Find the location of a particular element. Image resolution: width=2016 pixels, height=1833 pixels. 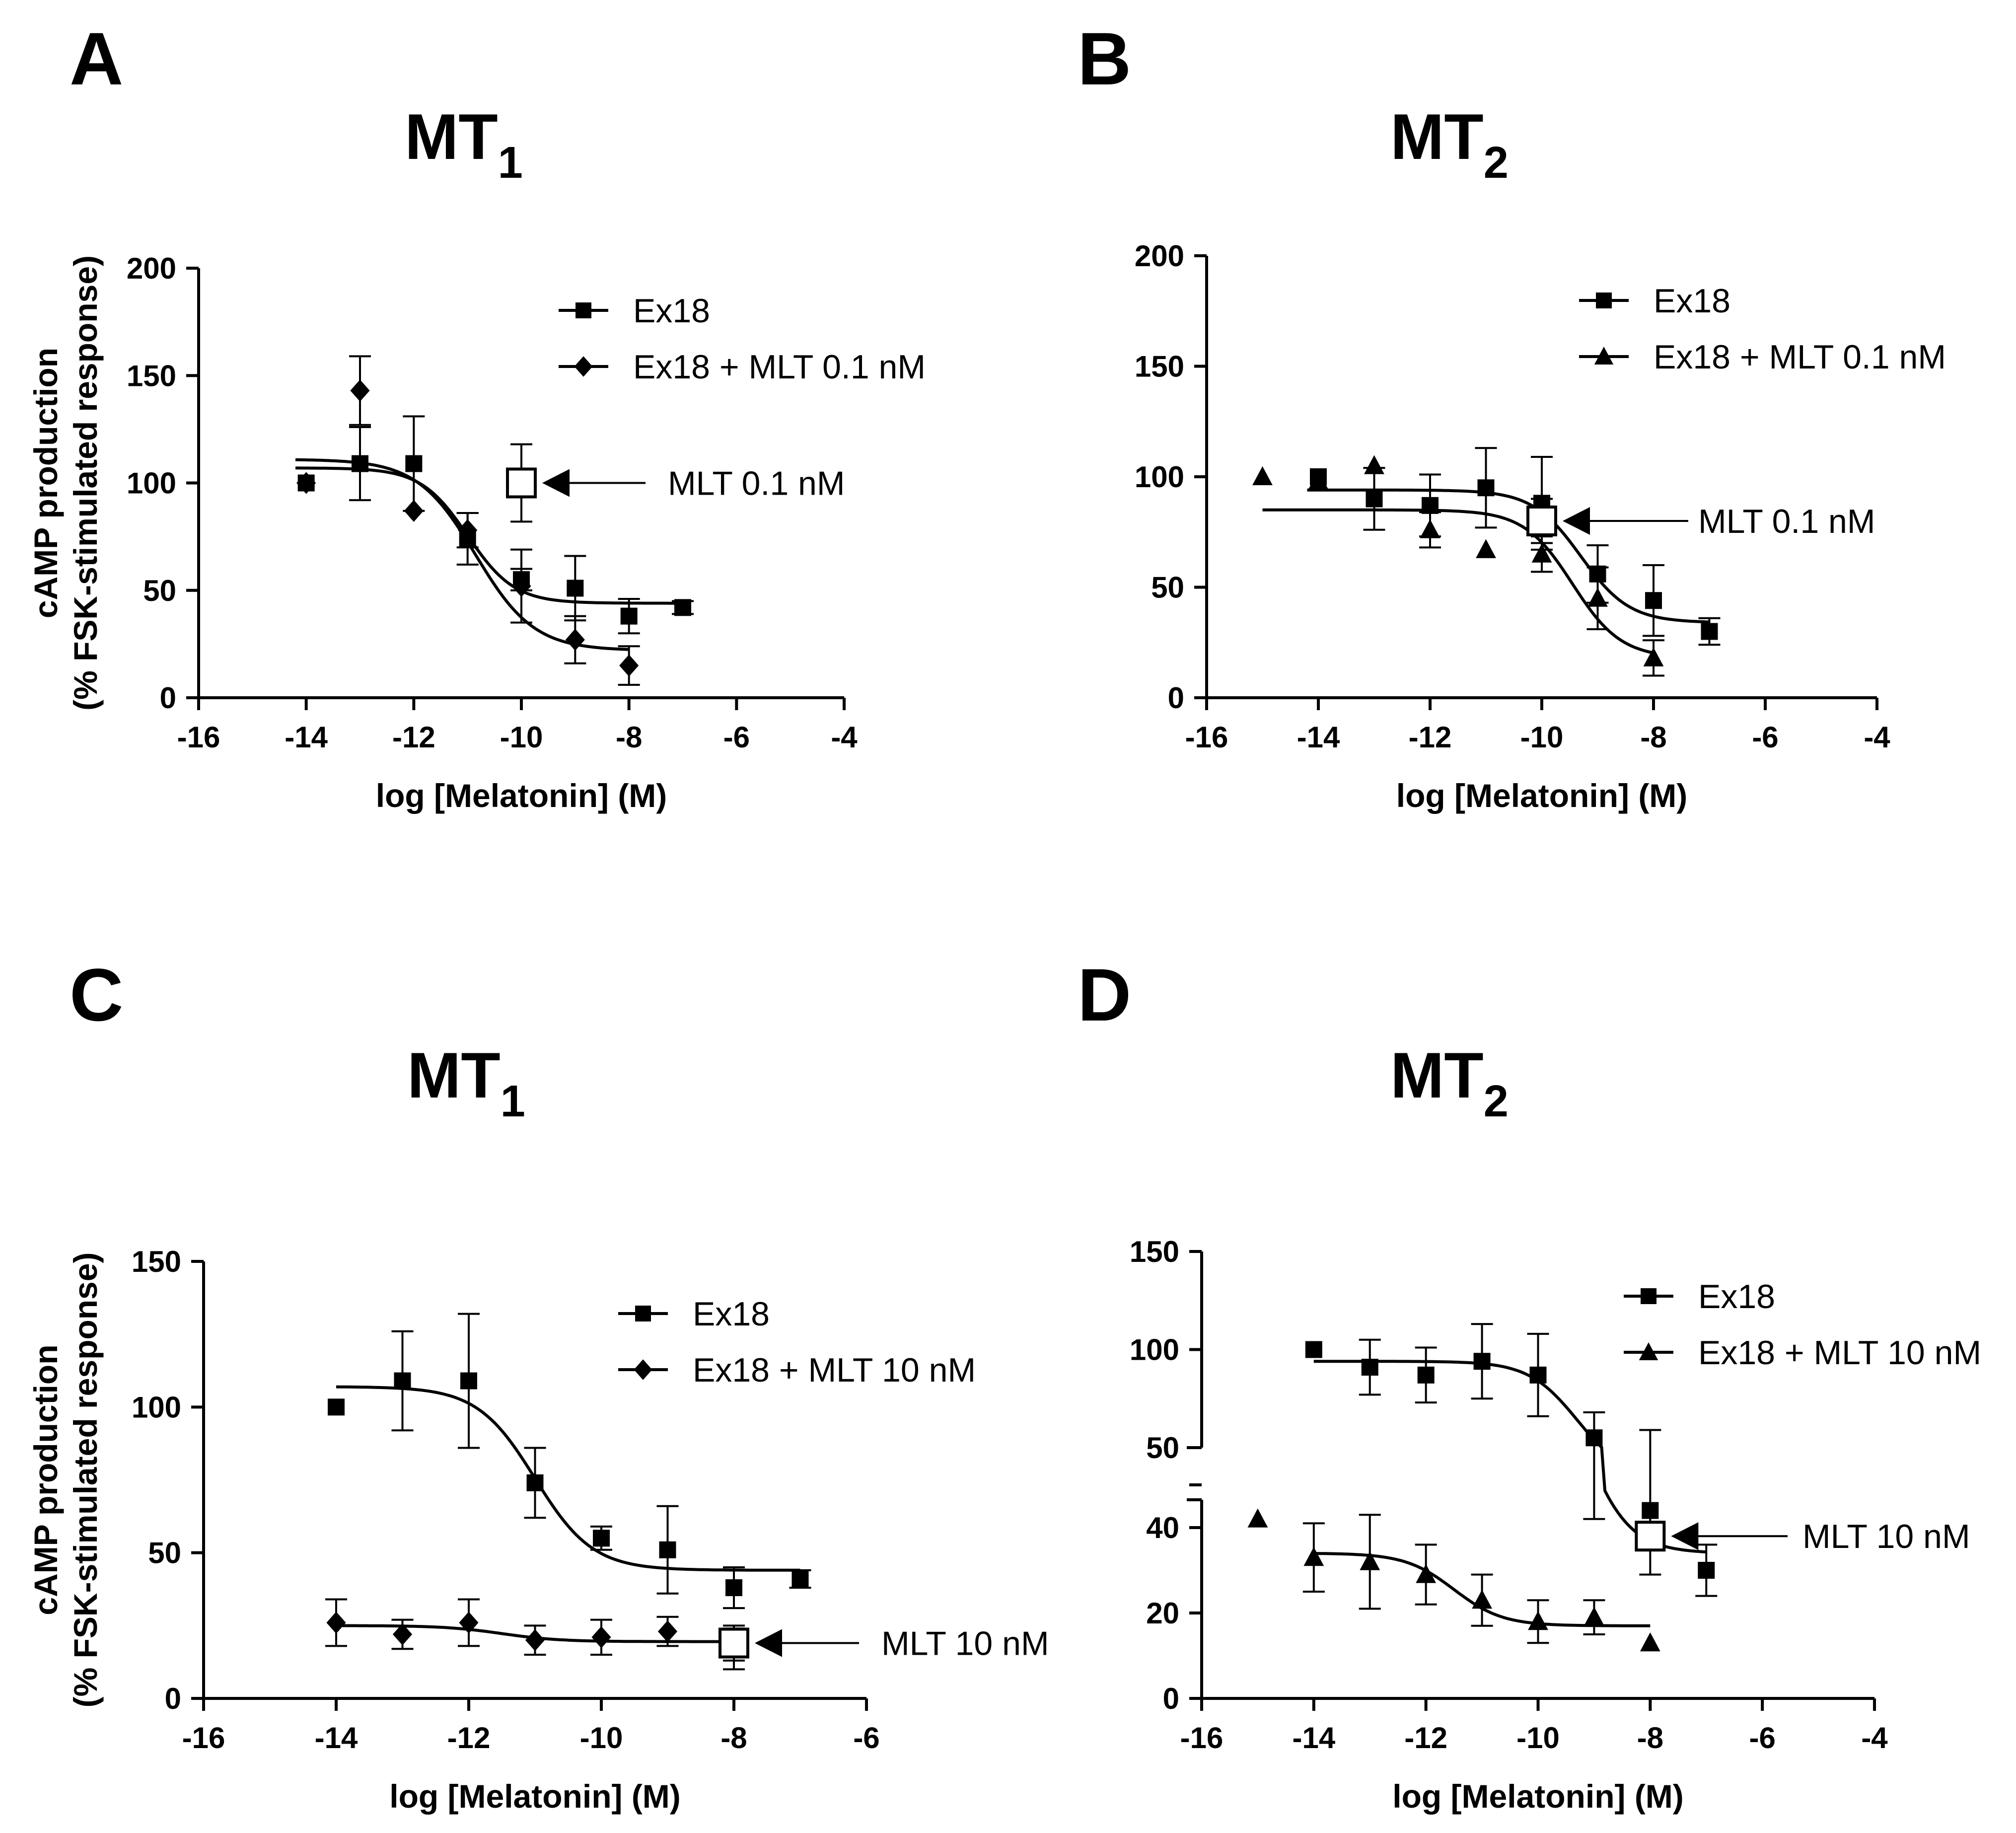

chart-title-subscript: 1 is located at coordinates (513, 1101).